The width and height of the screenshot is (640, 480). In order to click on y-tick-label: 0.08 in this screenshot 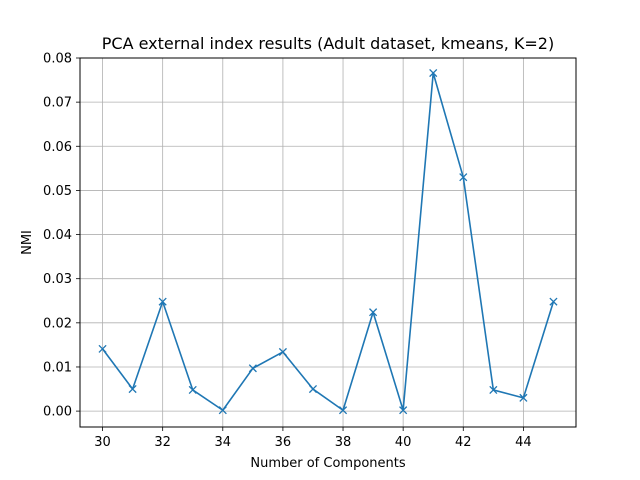, I will do `click(57, 59)`.